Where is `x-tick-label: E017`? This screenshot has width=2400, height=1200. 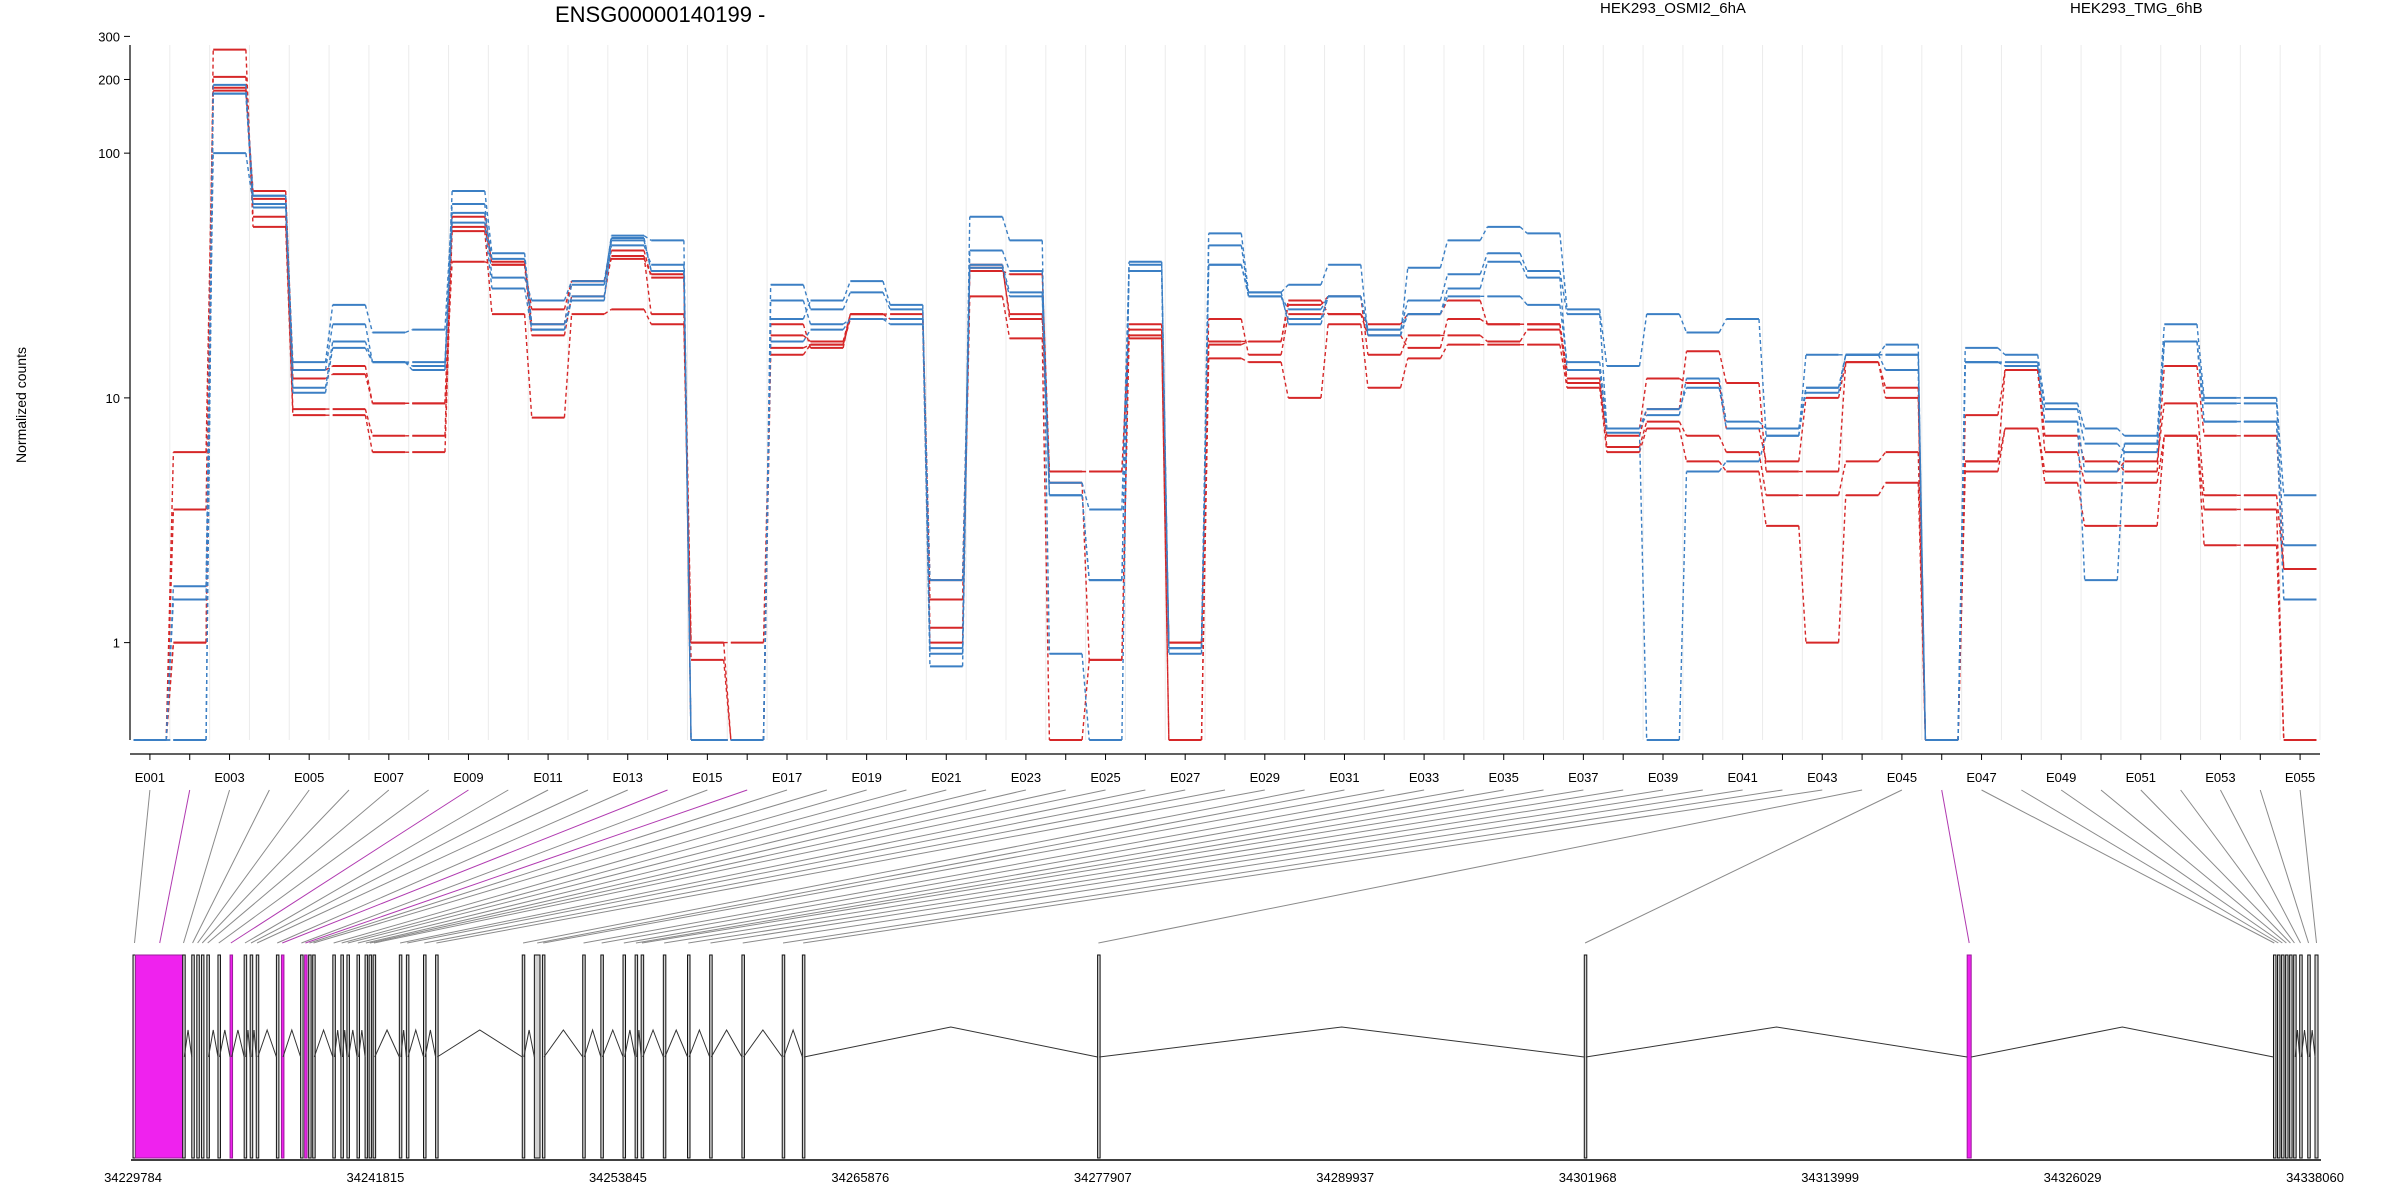 x-tick-label: E017 is located at coordinates (787, 777).